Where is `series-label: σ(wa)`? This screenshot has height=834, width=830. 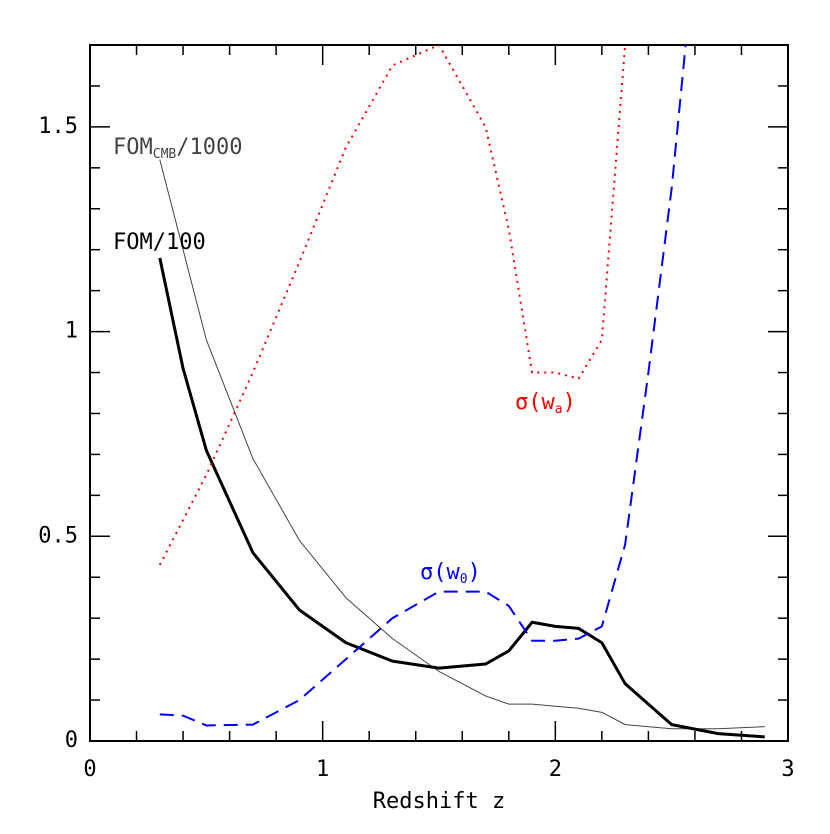 series-label: σ(wa) is located at coordinates (545, 403).